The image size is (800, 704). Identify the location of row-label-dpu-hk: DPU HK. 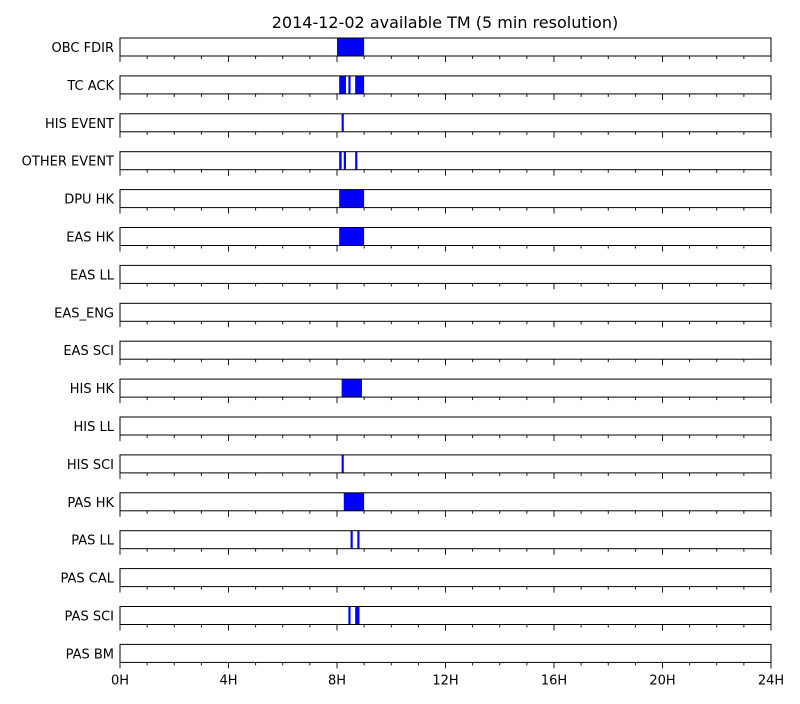
(89, 200).